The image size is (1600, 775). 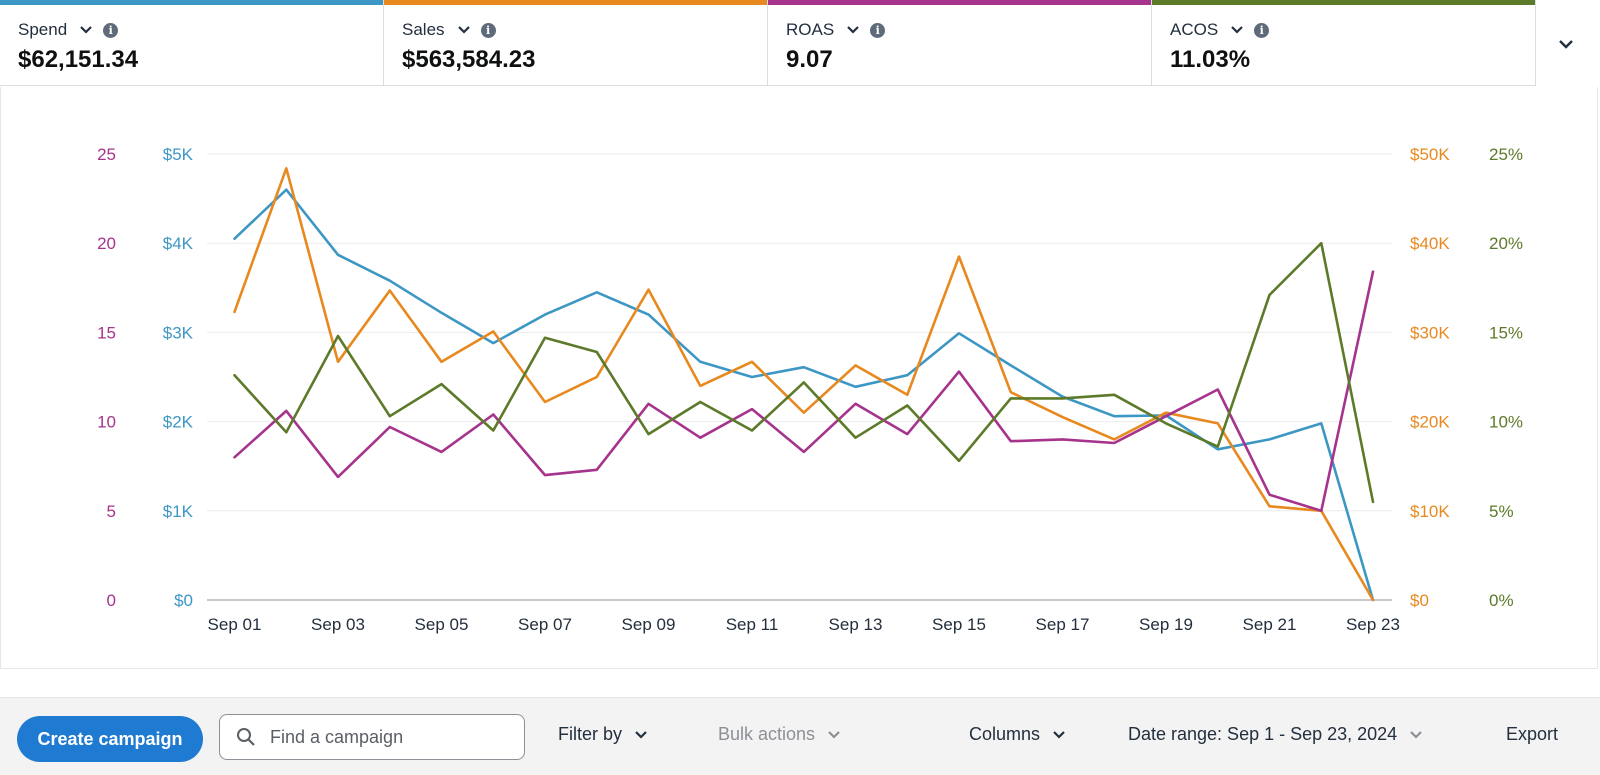 What do you see at coordinates (1344, 43) in the screenshot?
I see `metric-card-acos: ACOS i 11.03%` at bounding box center [1344, 43].